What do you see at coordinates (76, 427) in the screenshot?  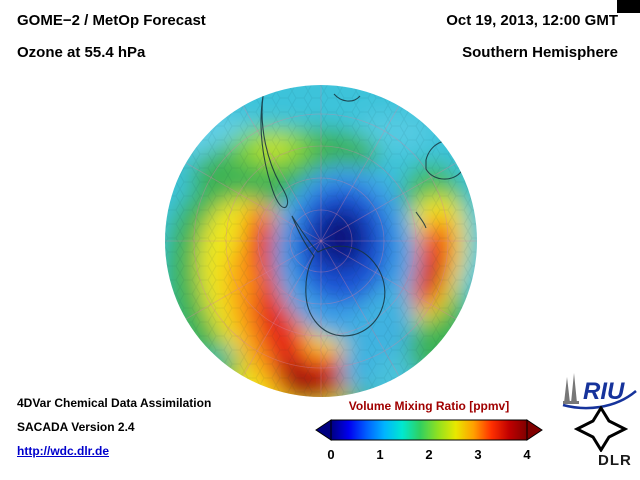 I see `credit-version: SACADA Version 2.4` at bounding box center [76, 427].